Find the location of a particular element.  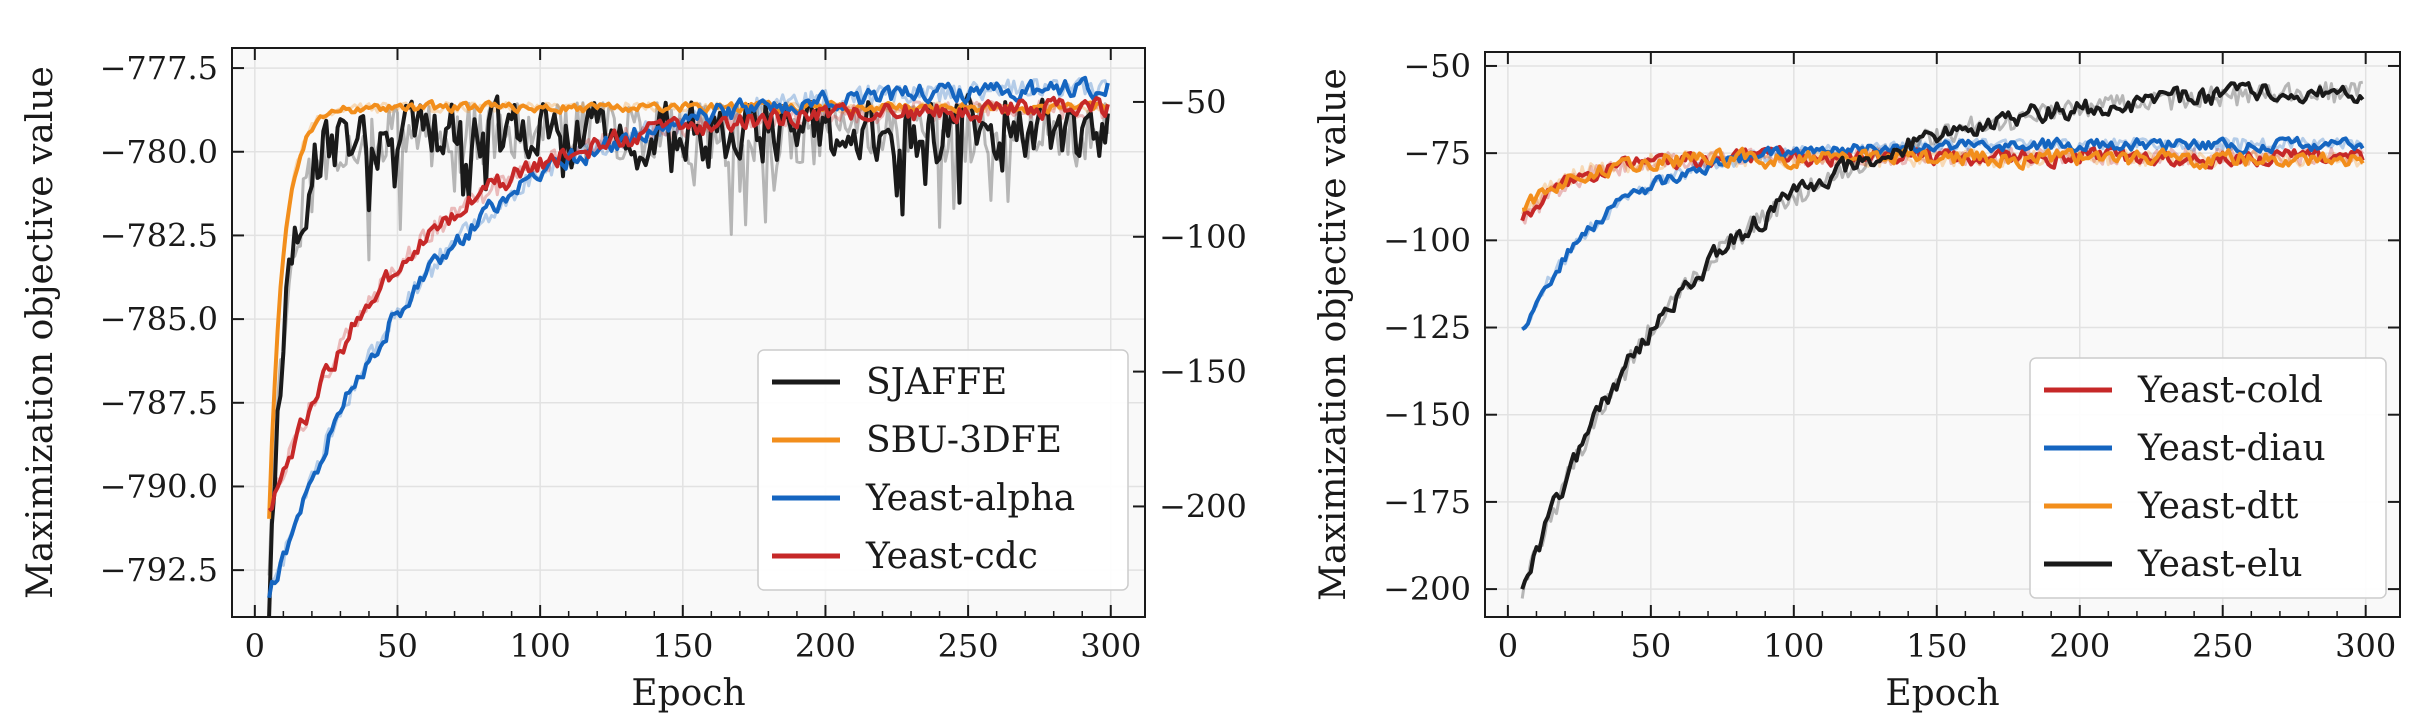

series-line-yeast-dtt is located at coordinates (1943, 179).